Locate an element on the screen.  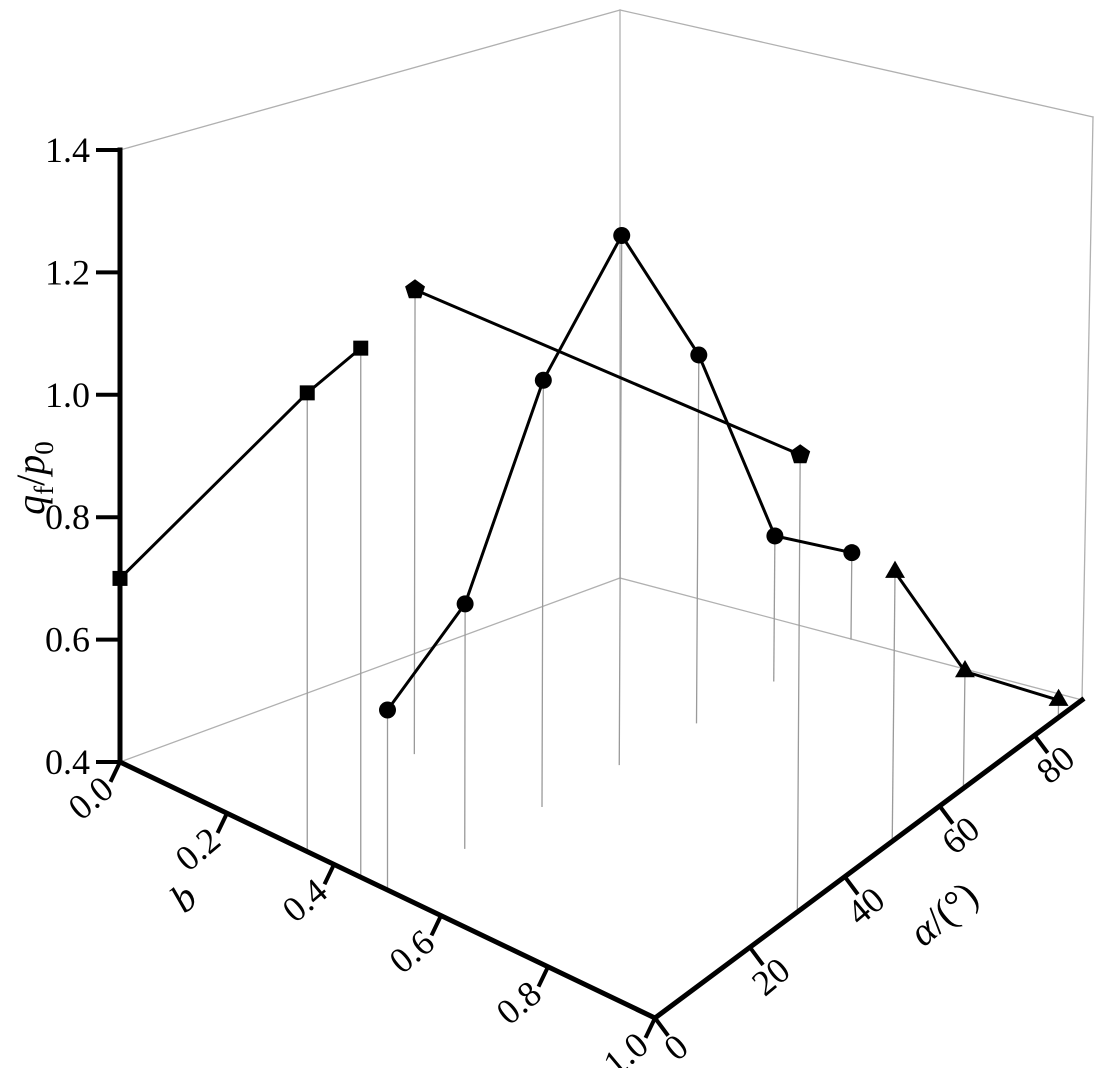
series-line-pentagons is located at coordinates (607, 372).